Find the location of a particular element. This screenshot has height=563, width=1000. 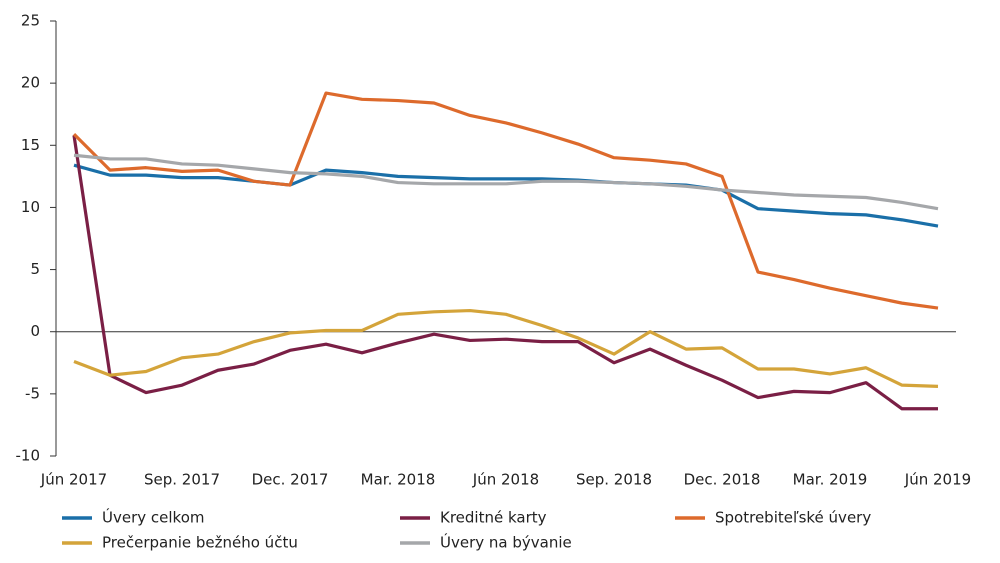

x-tick-label: Jún 2019 is located at coordinates (937, 480).